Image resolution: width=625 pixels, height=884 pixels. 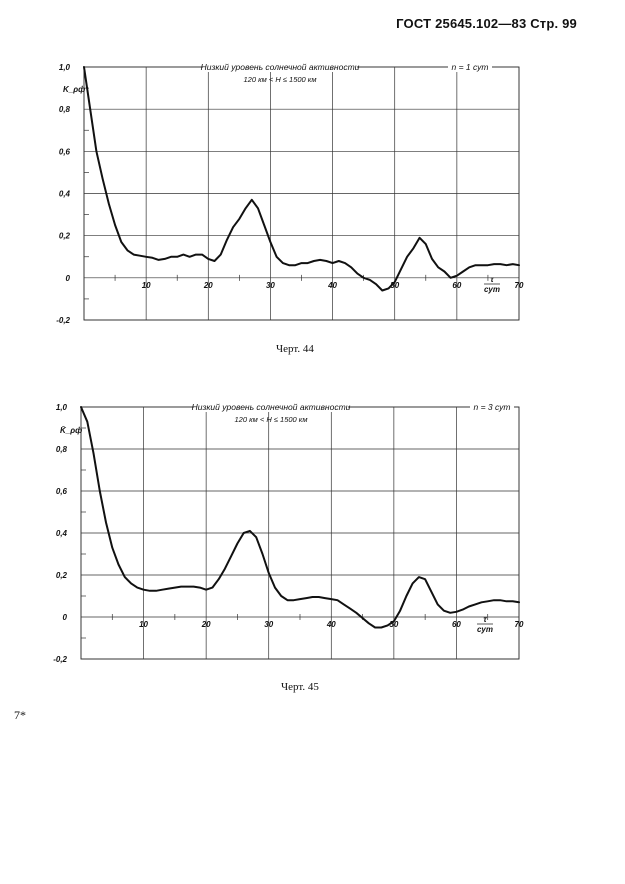 What do you see at coordinates (74, 89) in the screenshot?
I see `y-axis-label: K_ρф` at bounding box center [74, 89].